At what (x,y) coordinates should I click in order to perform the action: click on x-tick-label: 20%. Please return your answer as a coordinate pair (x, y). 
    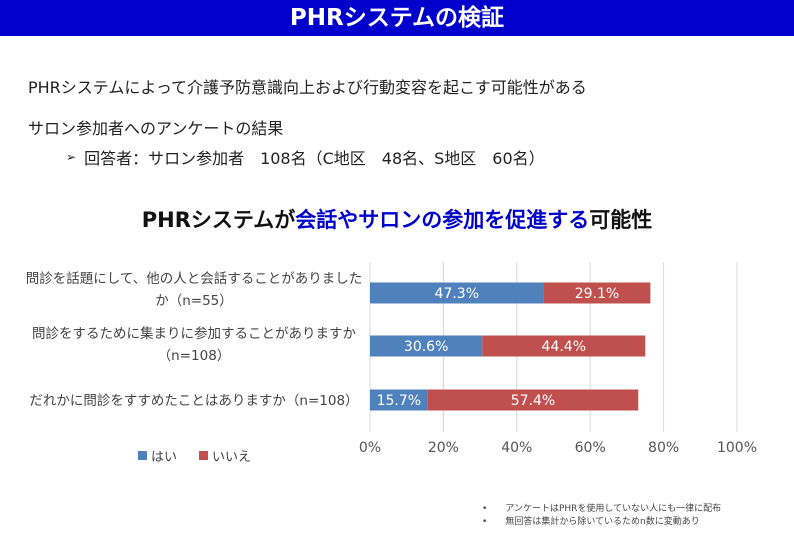
    Looking at the image, I should click on (443, 448).